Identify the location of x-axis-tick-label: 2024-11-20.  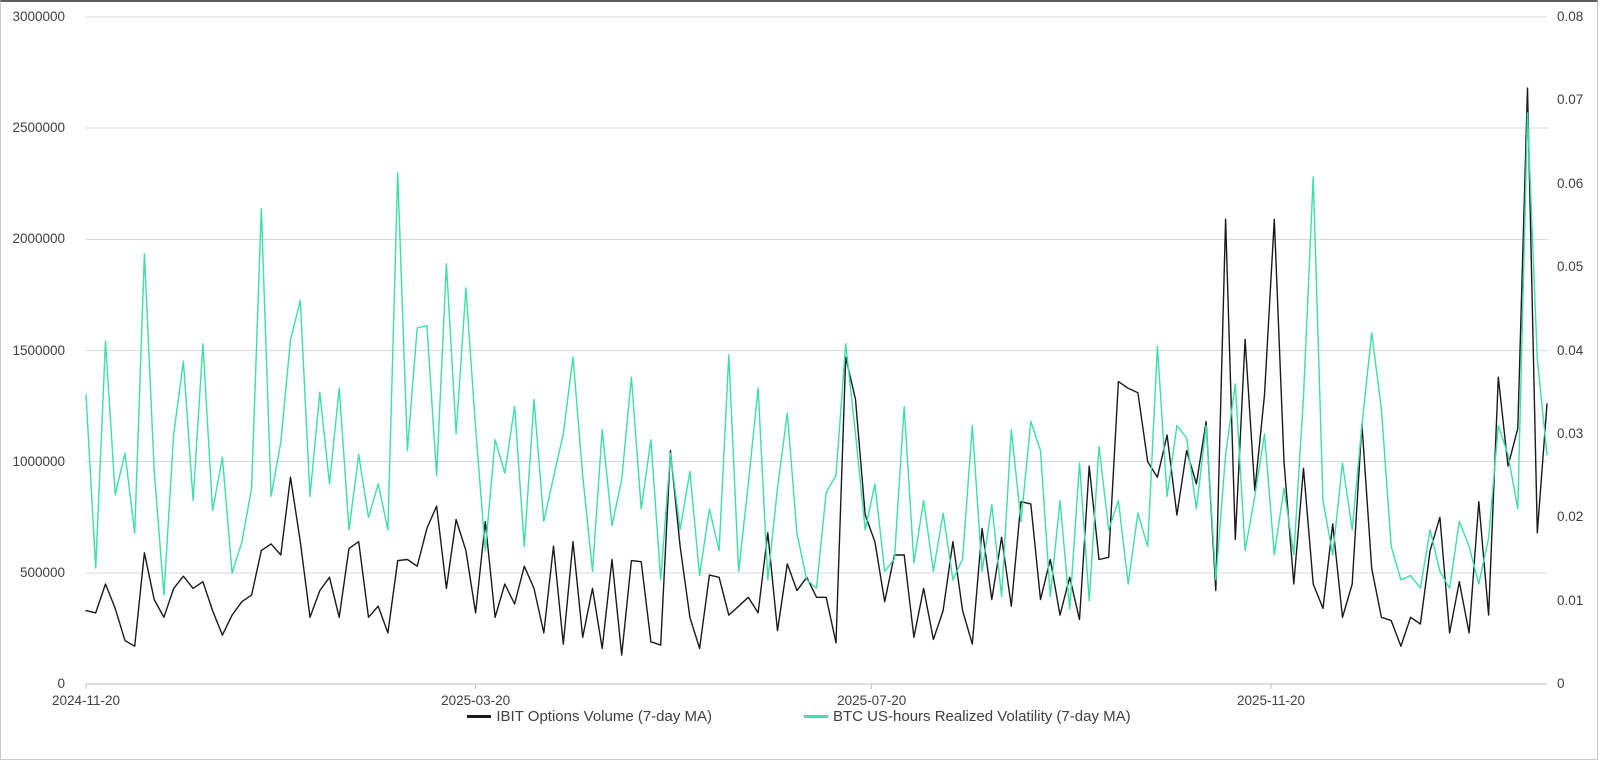
(86, 700).